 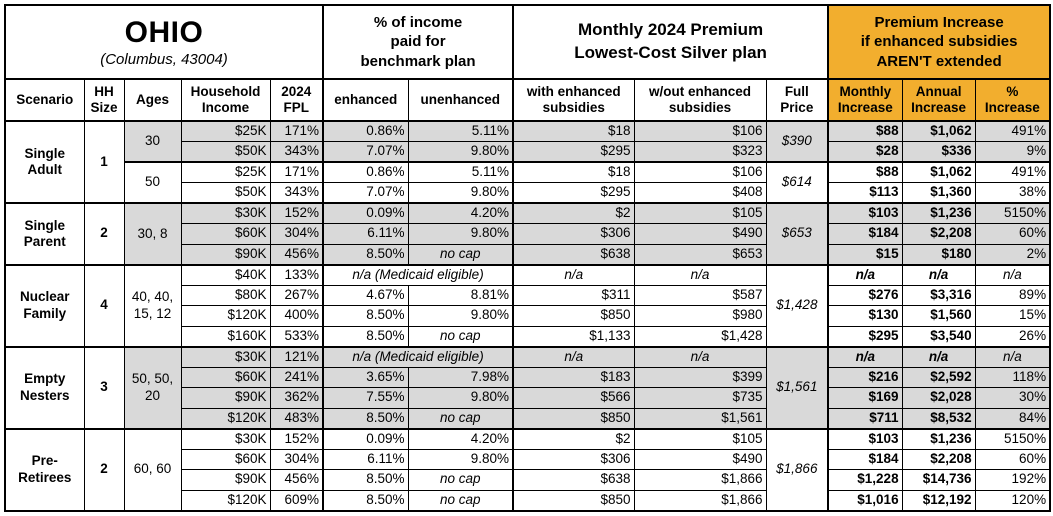 What do you see at coordinates (164, 32) in the screenshot?
I see `state-title: OHIO` at bounding box center [164, 32].